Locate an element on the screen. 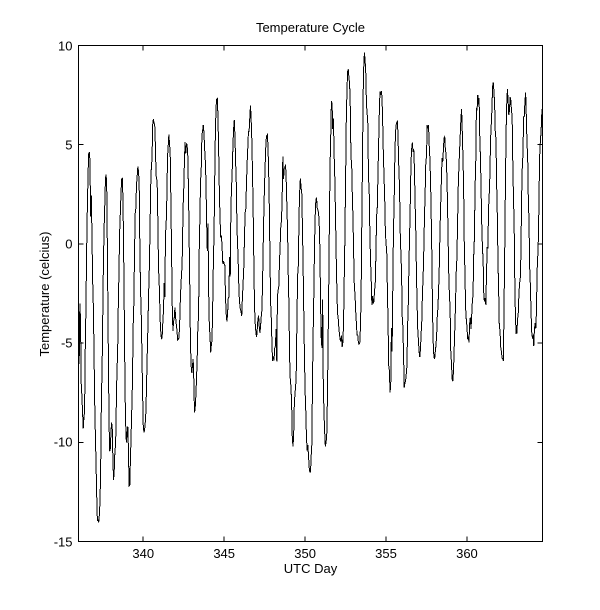  y-tick-label: 5 is located at coordinates (69, 145).